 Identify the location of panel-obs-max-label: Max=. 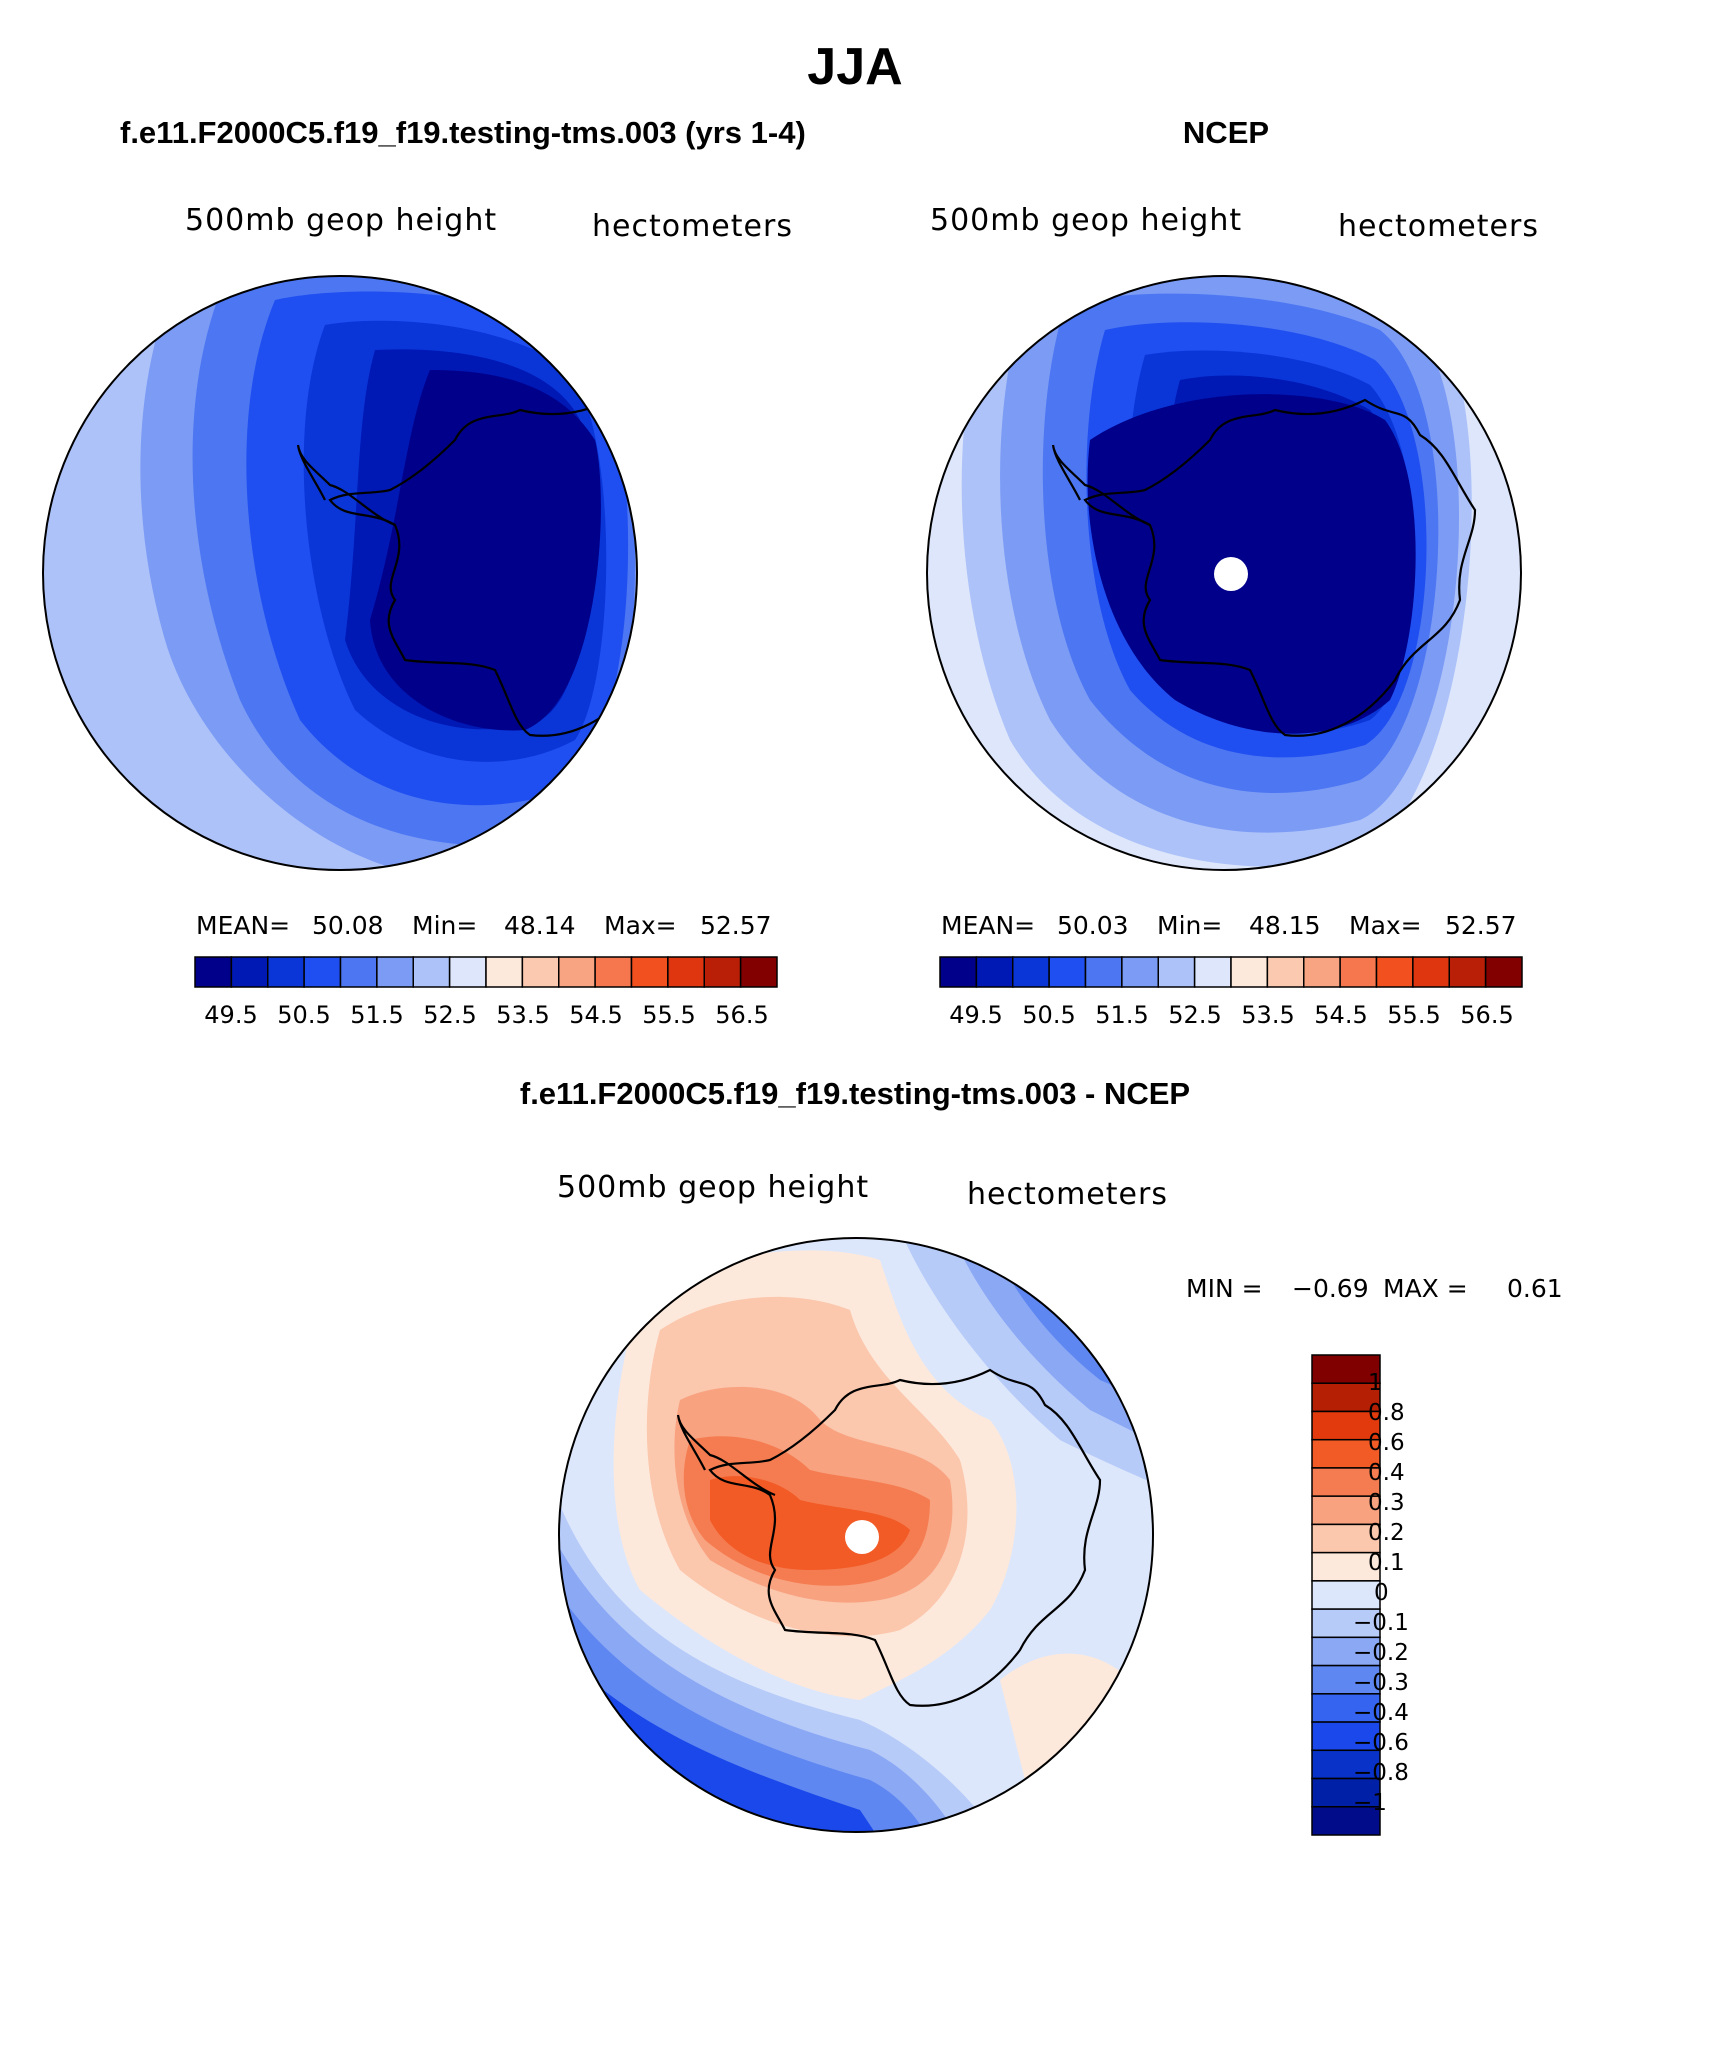
(1385, 925).